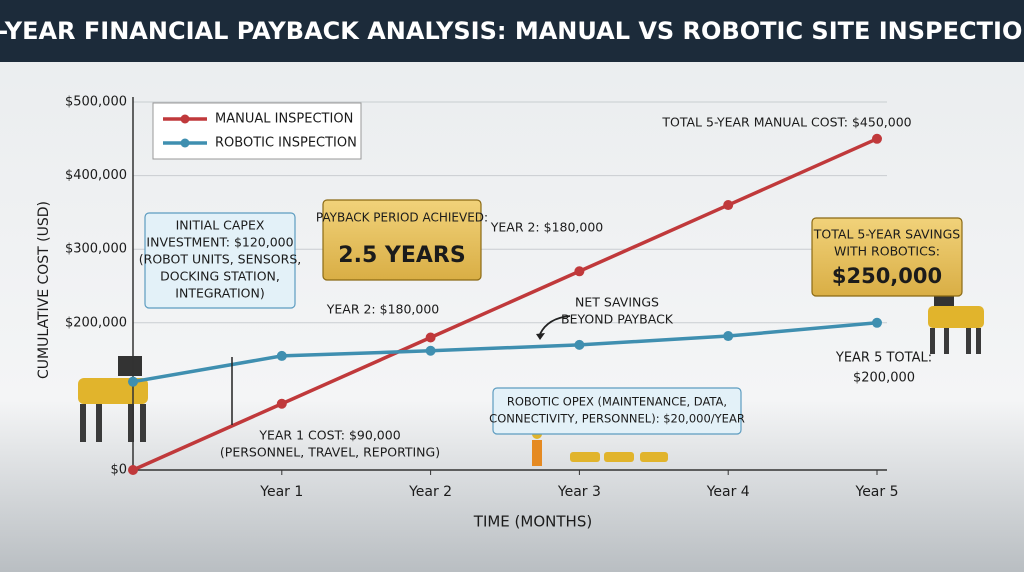  I want to click on annotation-text: (ROBOT UNITS, SENSORS,, so click(220, 259).